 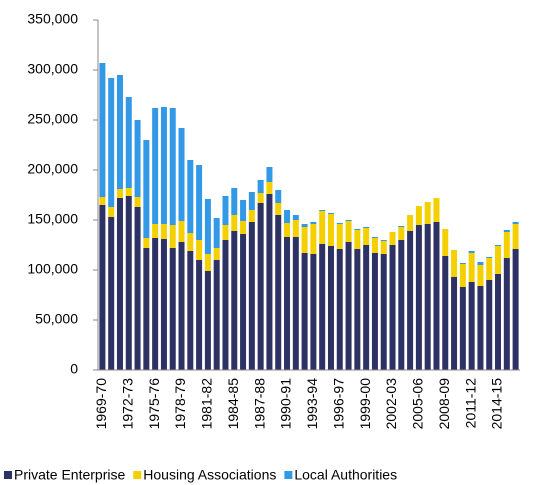 What do you see at coordinates (365, 404) in the screenshot?
I see `x-tick-label: 1999-00` at bounding box center [365, 404].